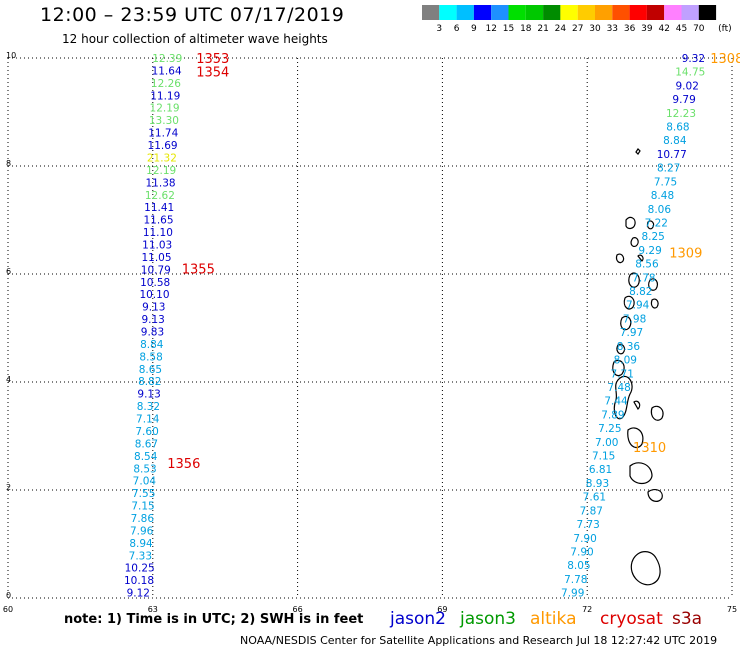  I want to click on wave-height-value: 7.71, so click(622, 374).